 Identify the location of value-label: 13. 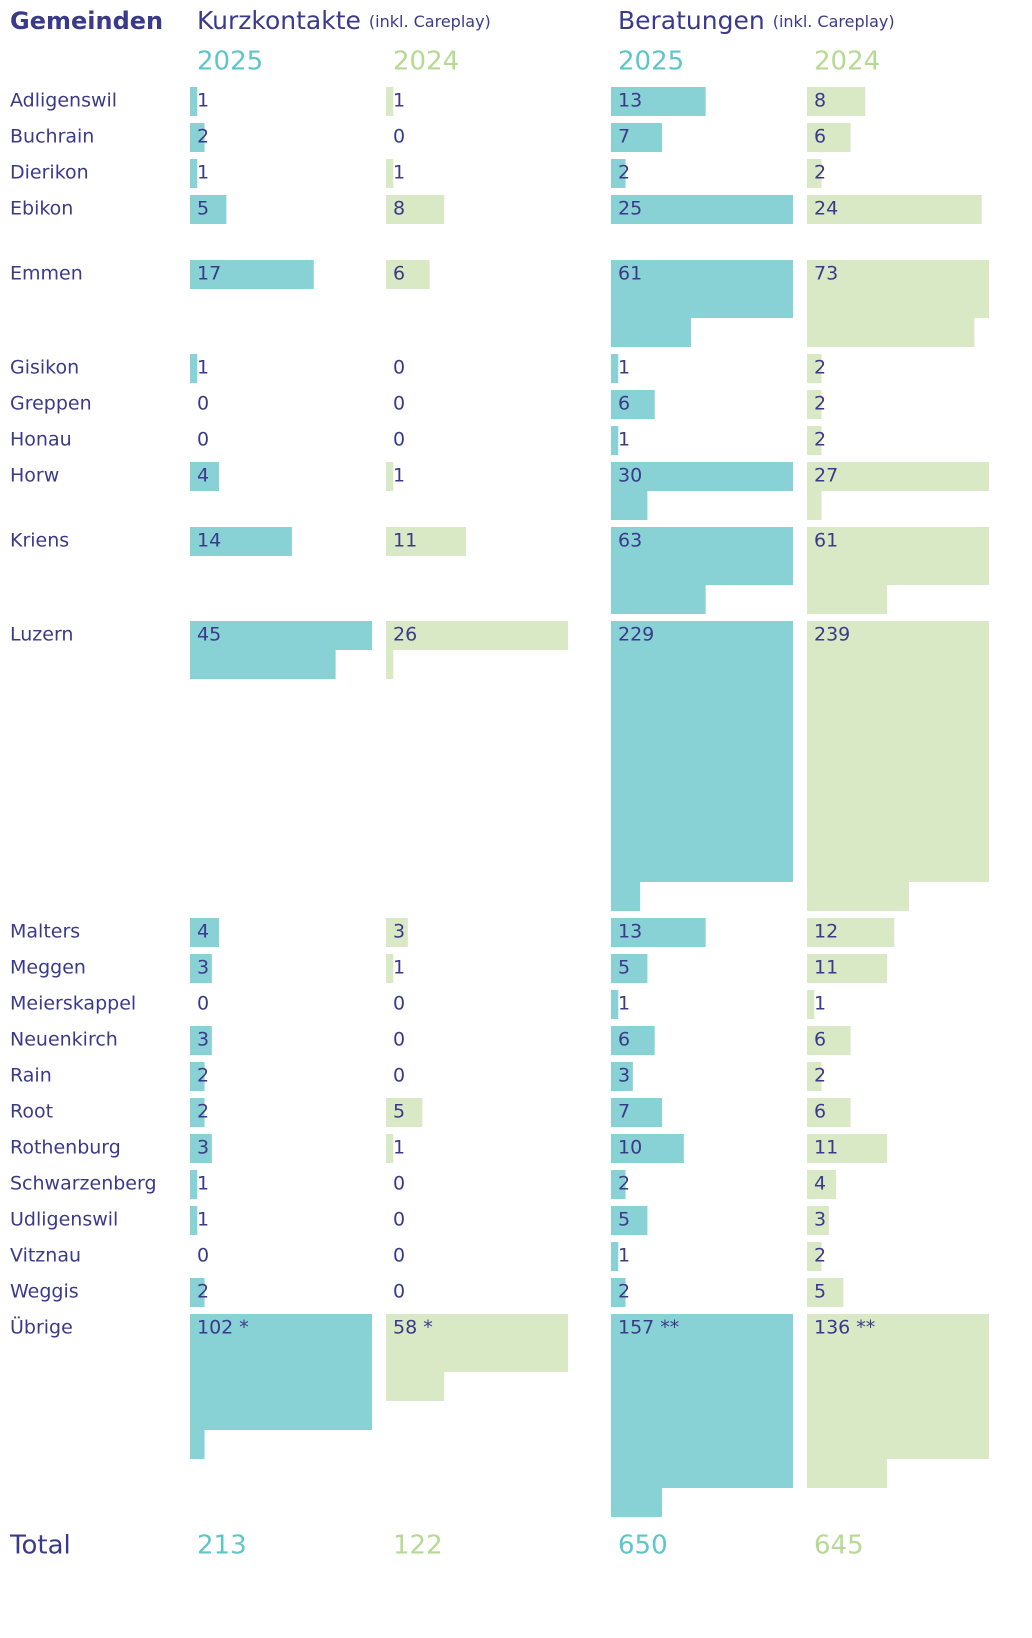
(630, 101).